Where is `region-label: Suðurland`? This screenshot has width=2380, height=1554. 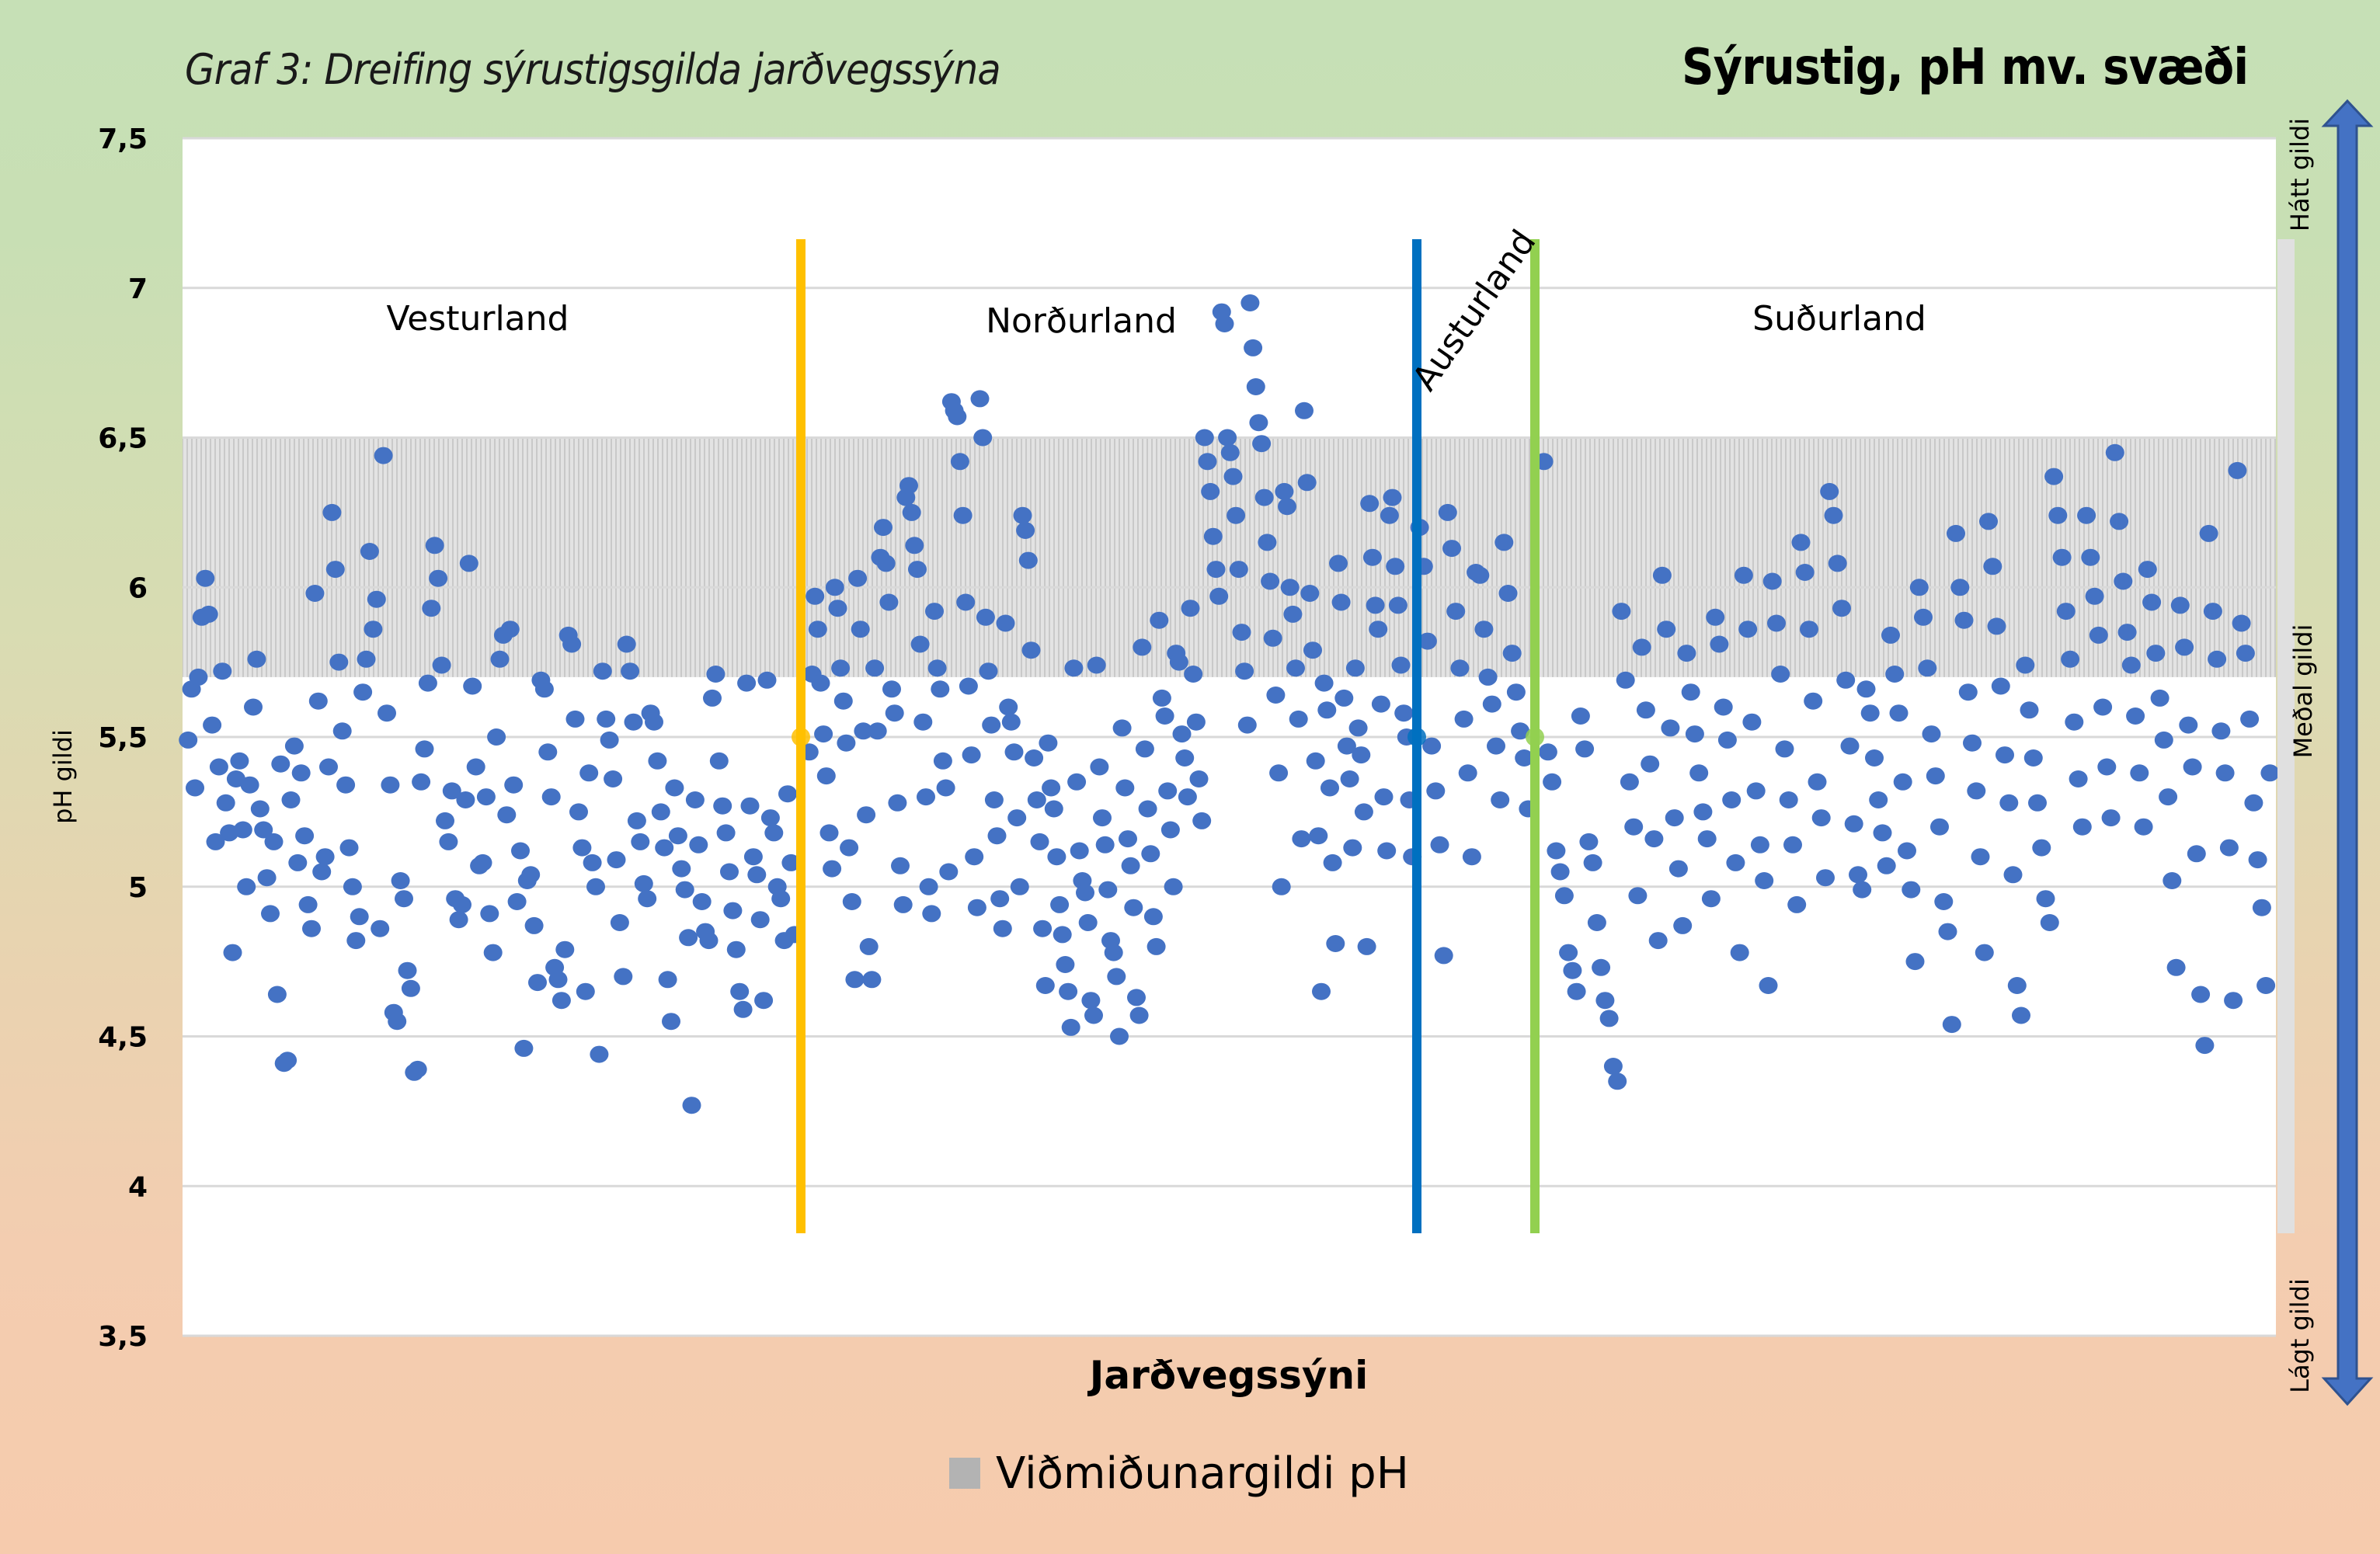 region-label: Suðurland is located at coordinates (1839, 319).